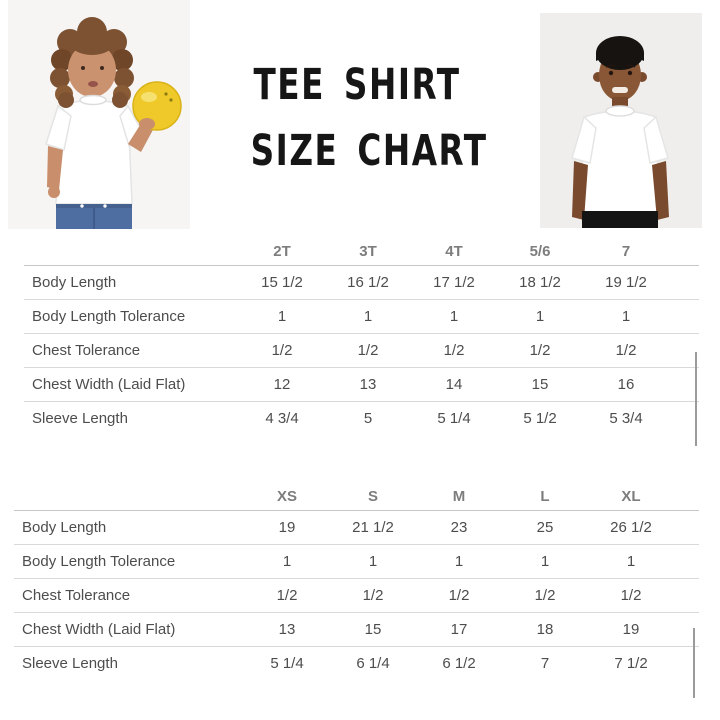 The image size is (720, 720). I want to click on table-header-row: 2T 3T 4T 5/6 7, so click(361, 252).